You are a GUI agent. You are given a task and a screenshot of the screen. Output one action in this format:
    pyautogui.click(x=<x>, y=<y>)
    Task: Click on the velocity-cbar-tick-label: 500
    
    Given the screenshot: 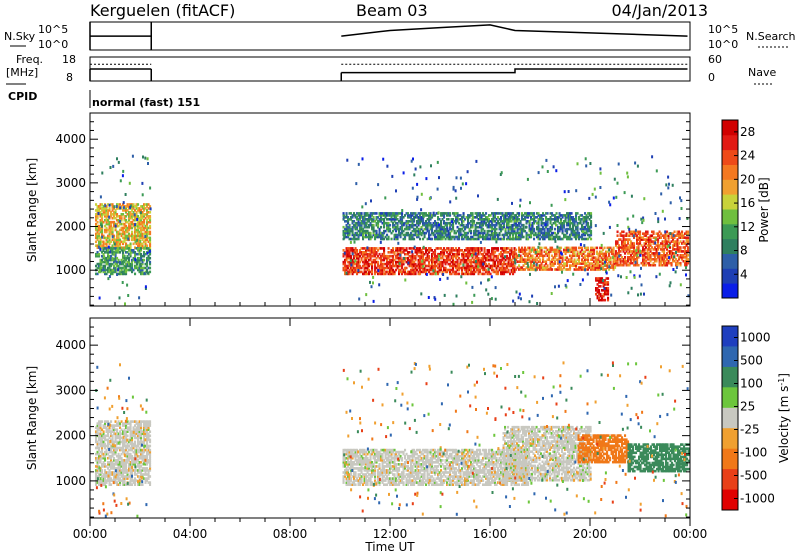 What is the action you would take?
    pyautogui.click(x=751, y=361)
    